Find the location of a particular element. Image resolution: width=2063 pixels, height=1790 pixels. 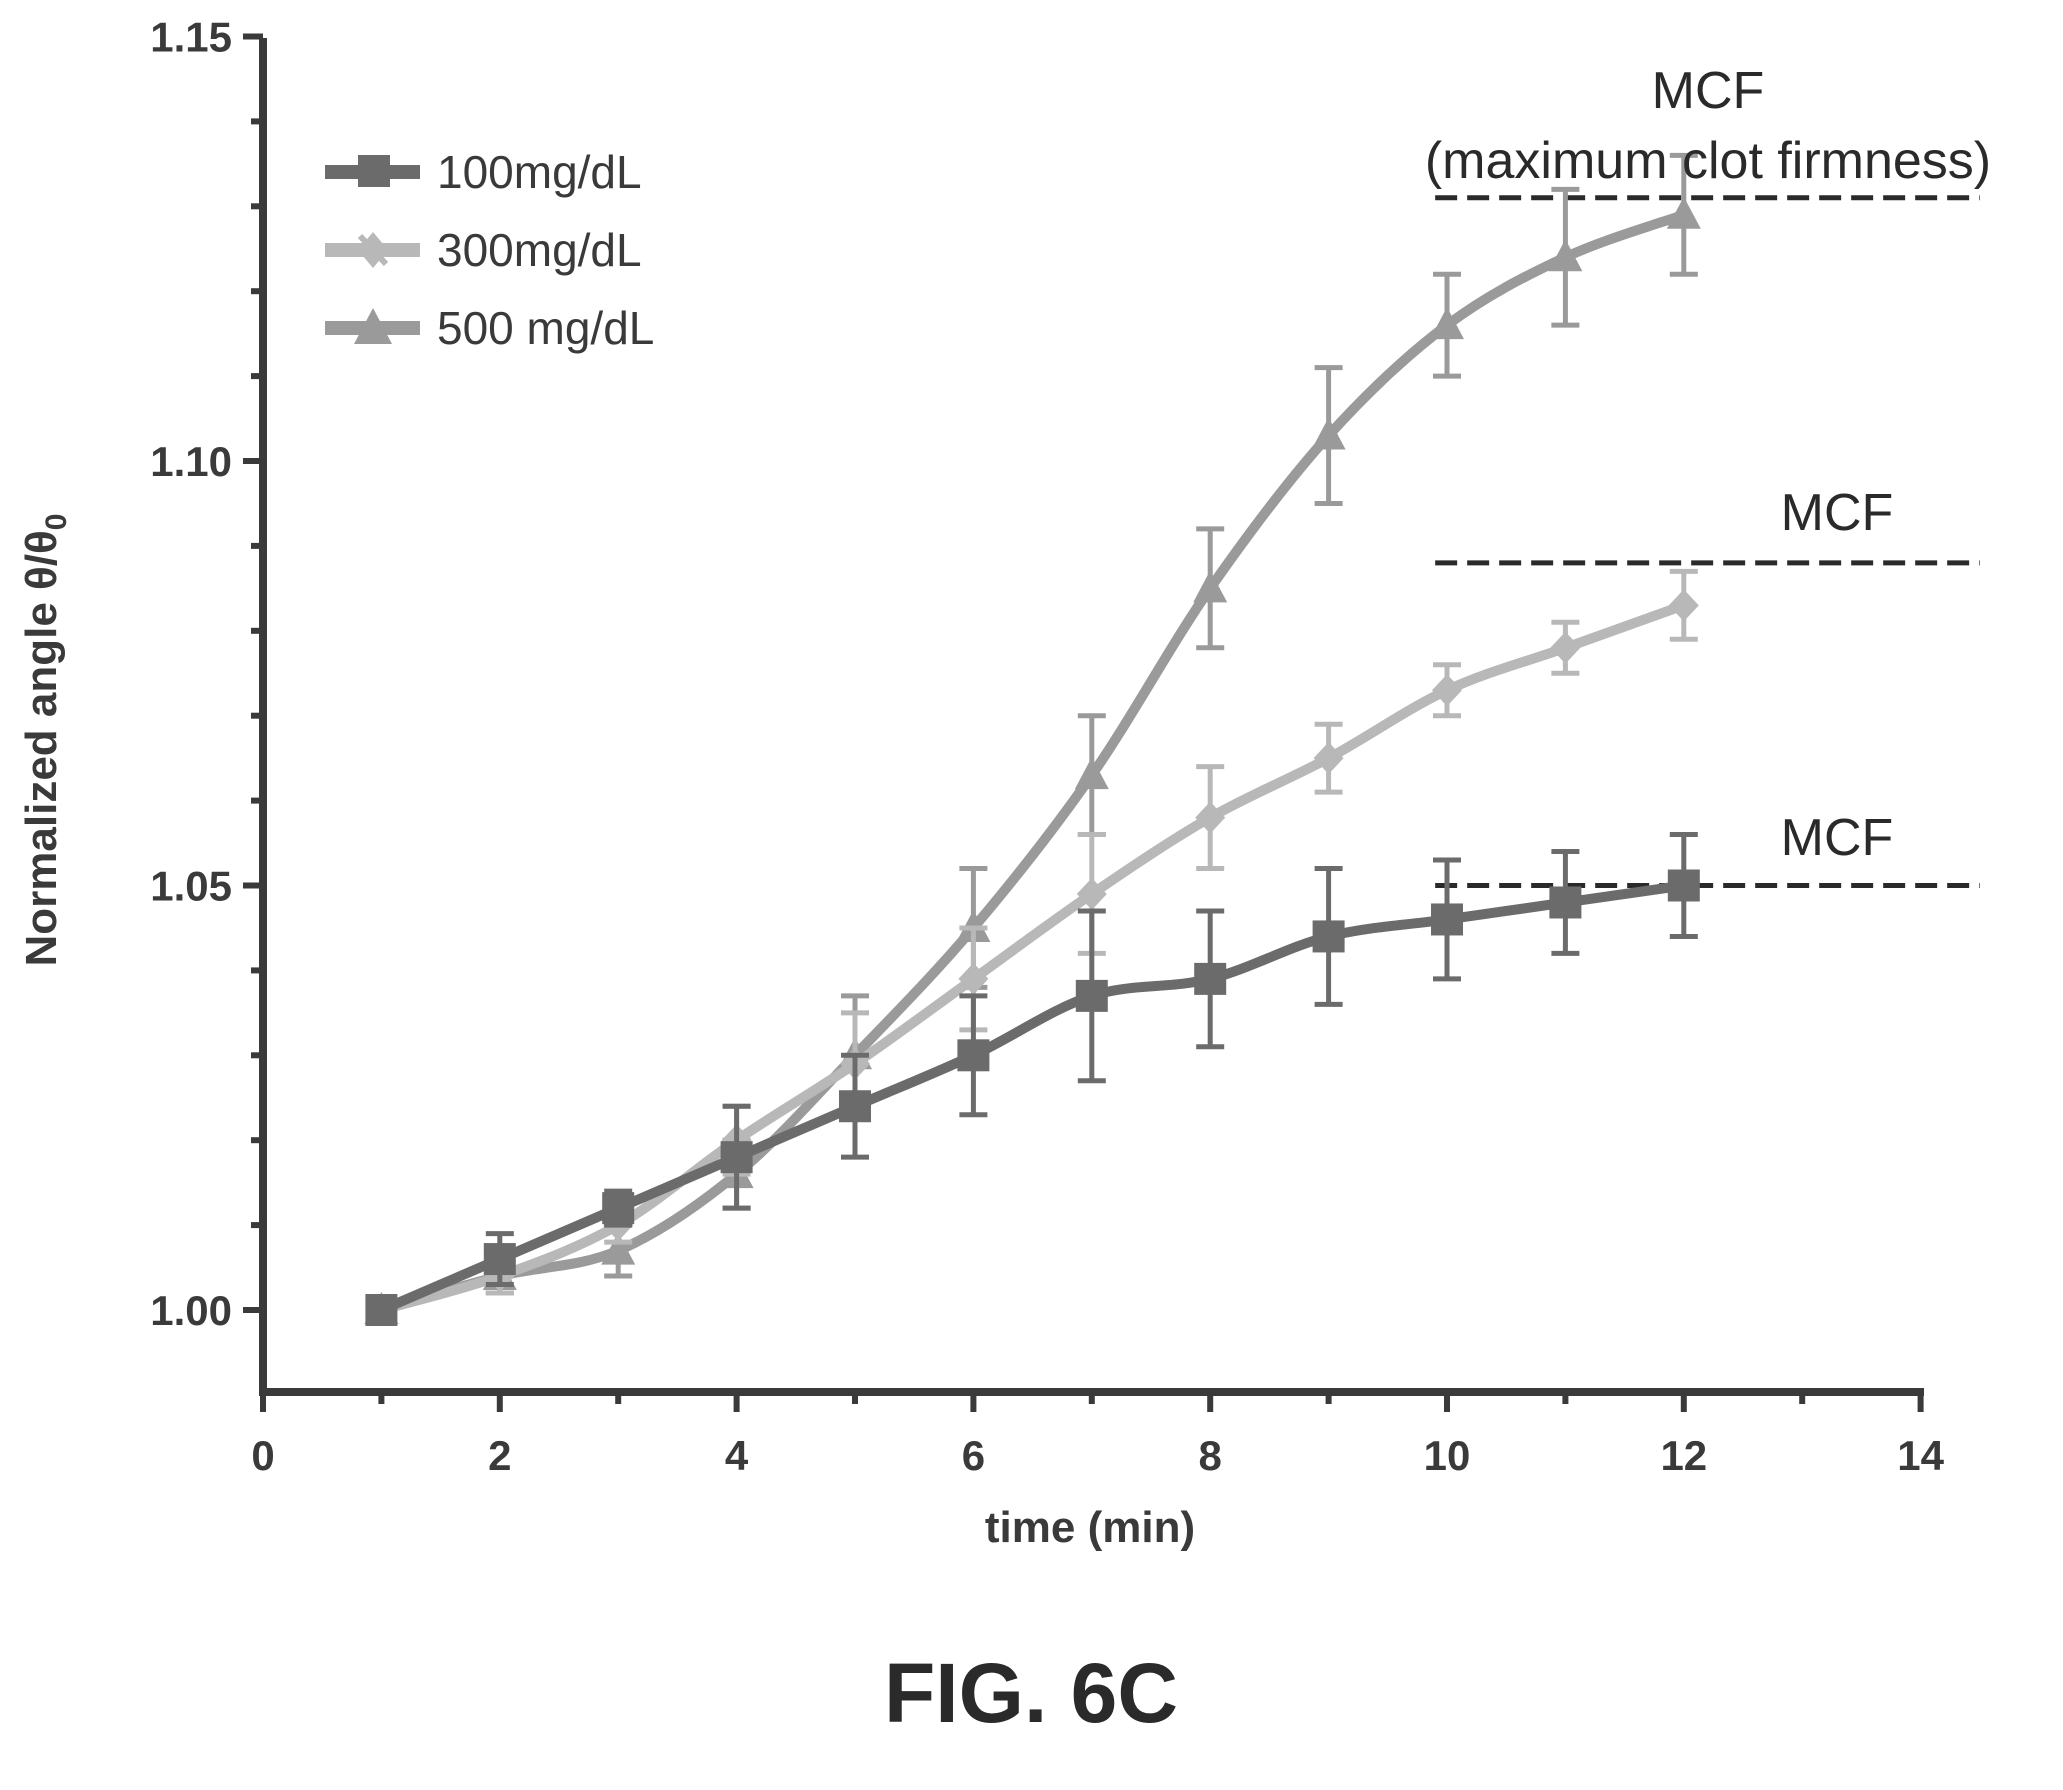

x-tick-label: 12 is located at coordinates (1683, 1455).